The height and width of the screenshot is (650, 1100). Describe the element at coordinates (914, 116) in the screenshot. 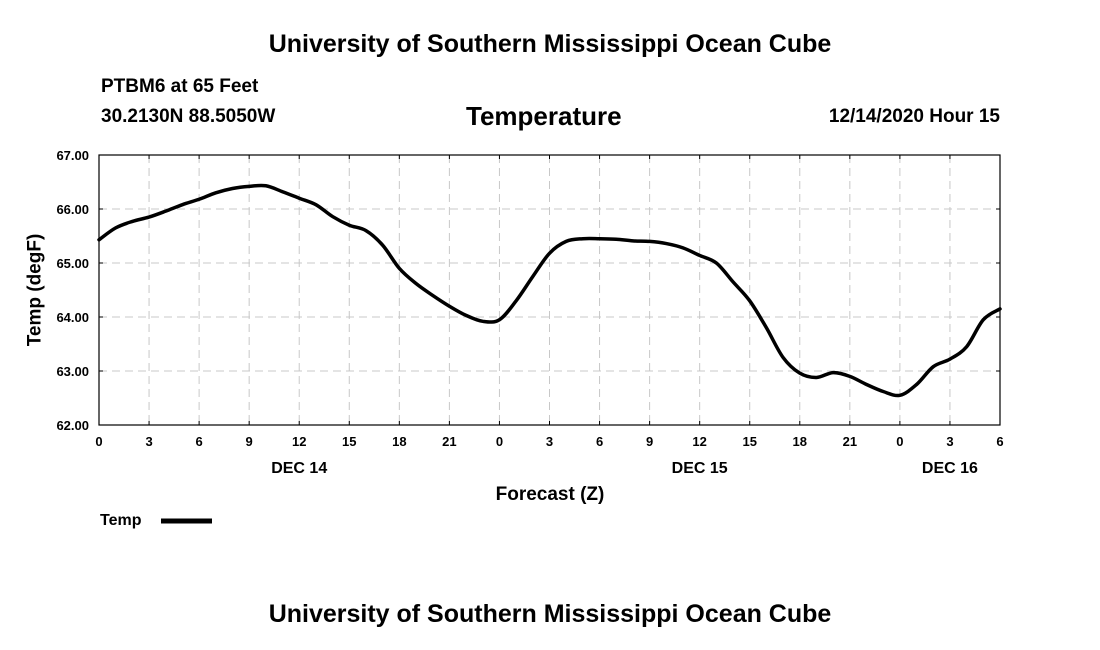

I see `run-time-label: 12/14/2020 Hour 15` at that location.